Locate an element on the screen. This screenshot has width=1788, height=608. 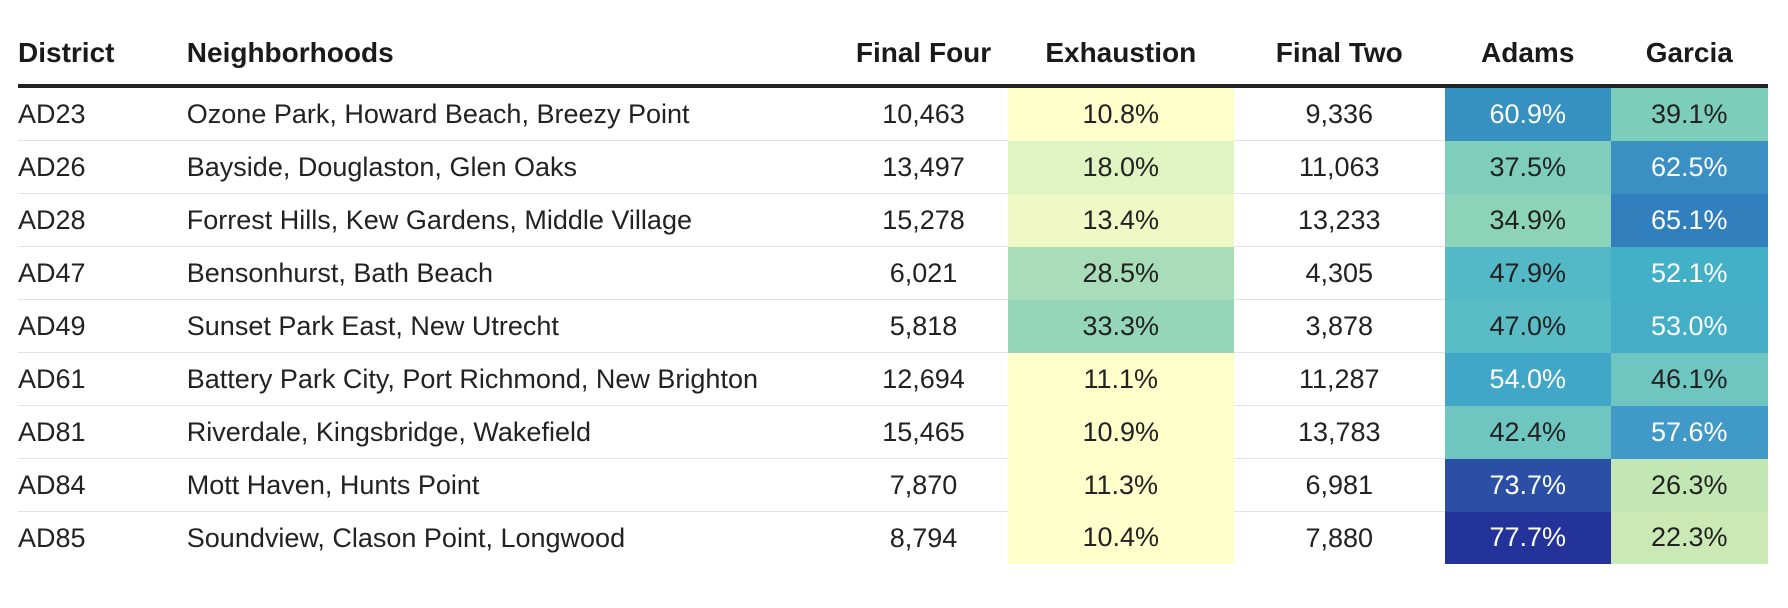
column-header-district: District is located at coordinates (102, 55).